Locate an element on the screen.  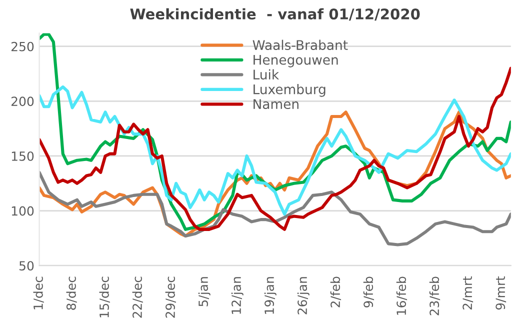
x-tick-label: 23/feb is located at coordinates (434, 296).